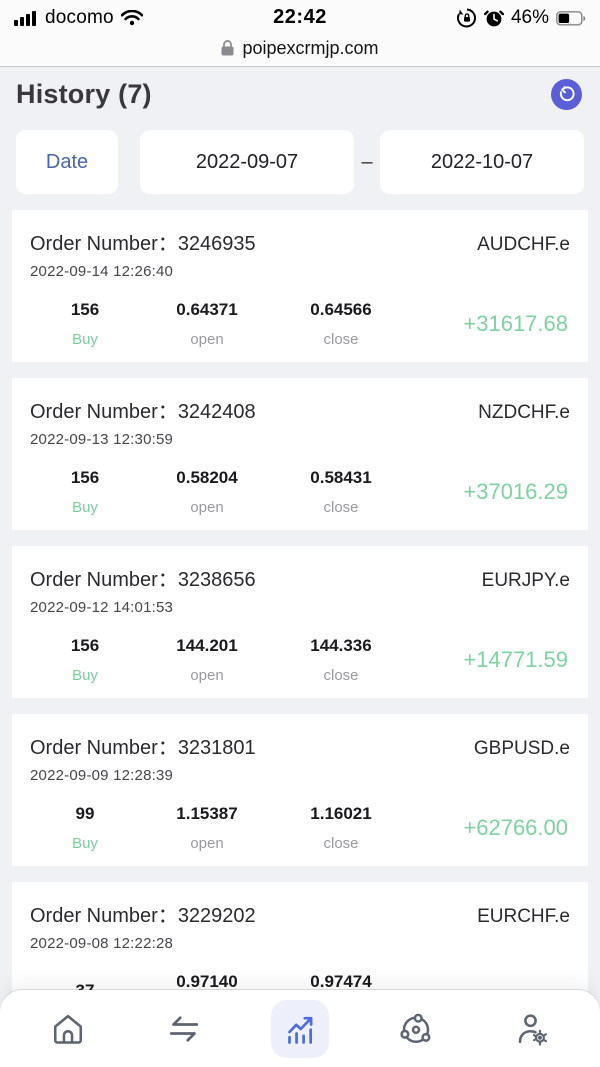 Image resolution: width=600 pixels, height=1067 pixels. Describe the element at coordinates (515, 827) in the screenshot. I see `order-profit: +62766.00` at that location.